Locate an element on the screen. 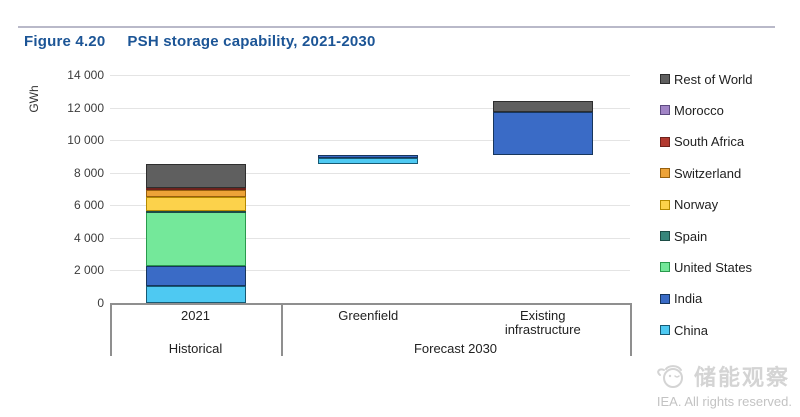 The image size is (800, 417). watermark-logo-icon is located at coordinates (670, 376).